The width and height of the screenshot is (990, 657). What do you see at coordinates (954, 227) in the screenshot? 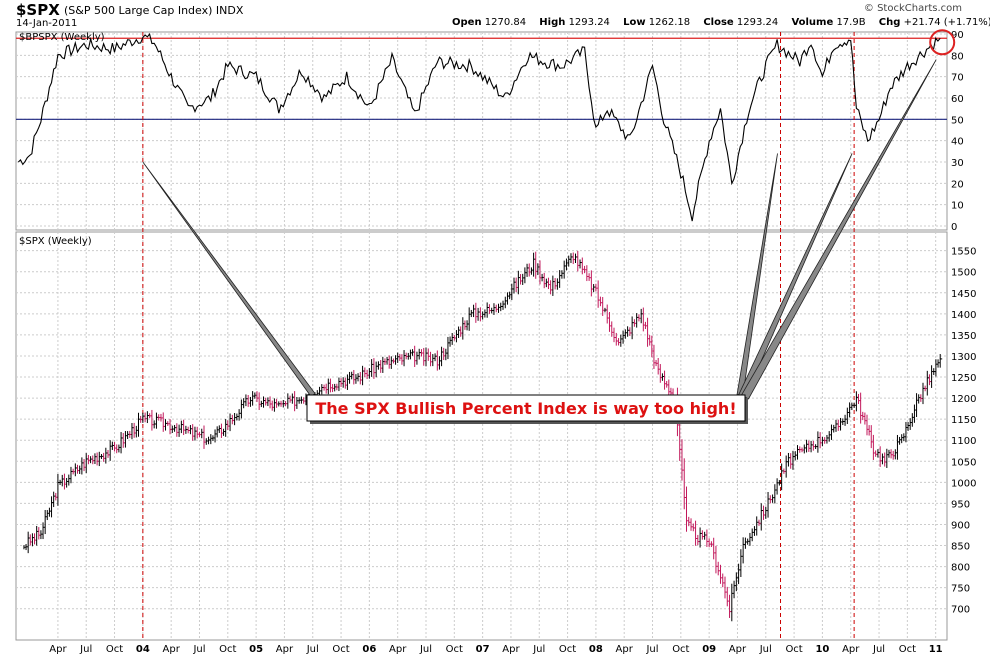
I see `y-tick-label-bp: 0` at bounding box center [954, 227].